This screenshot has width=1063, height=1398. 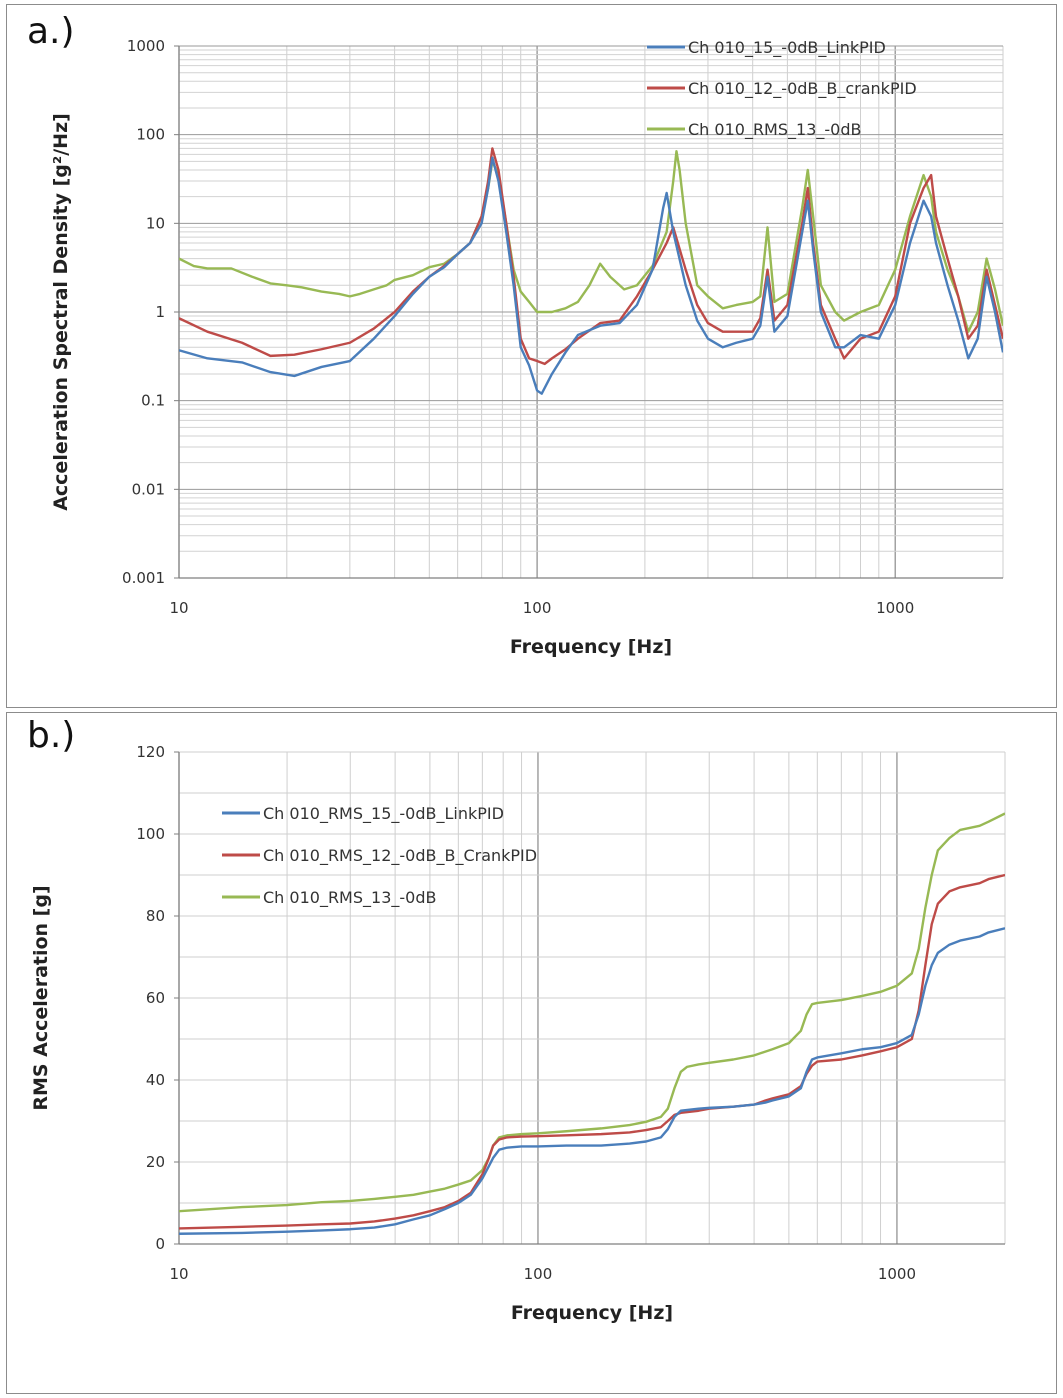 I want to click on y-tick-label: 0.1, so click(x=153, y=401).